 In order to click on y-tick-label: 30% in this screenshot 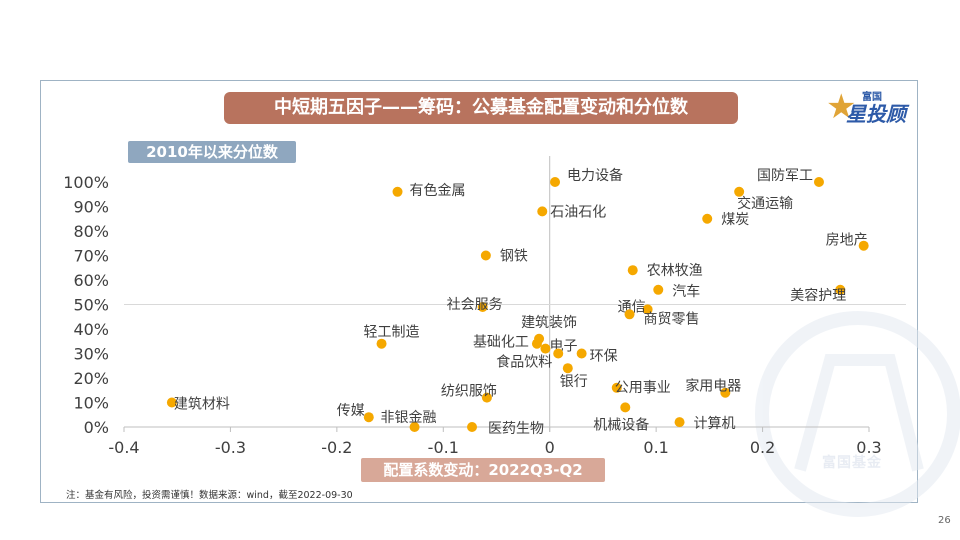, I will do `click(91, 354)`.